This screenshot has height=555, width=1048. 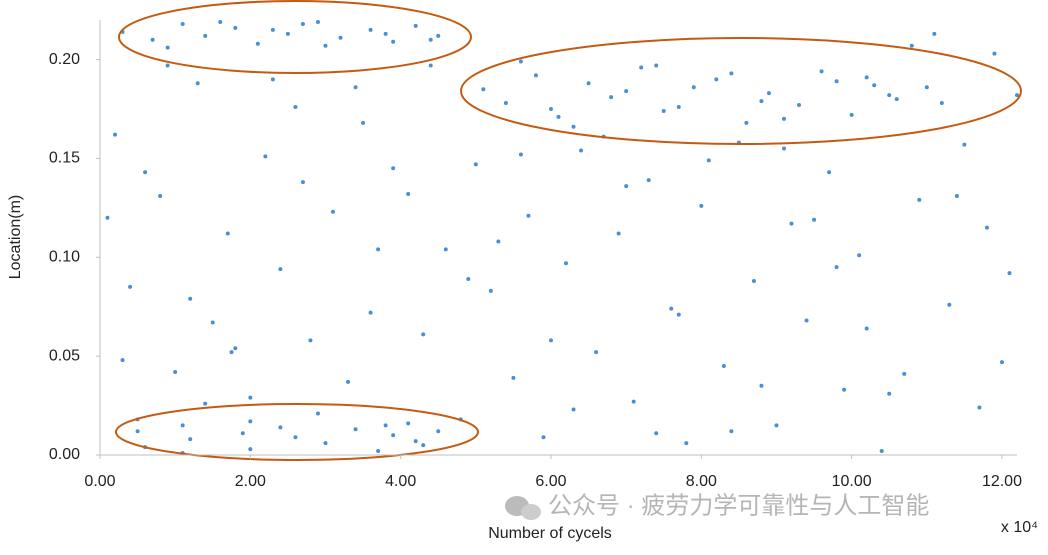 I want to click on x-tick-label: 2.00, so click(x=250, y=481).